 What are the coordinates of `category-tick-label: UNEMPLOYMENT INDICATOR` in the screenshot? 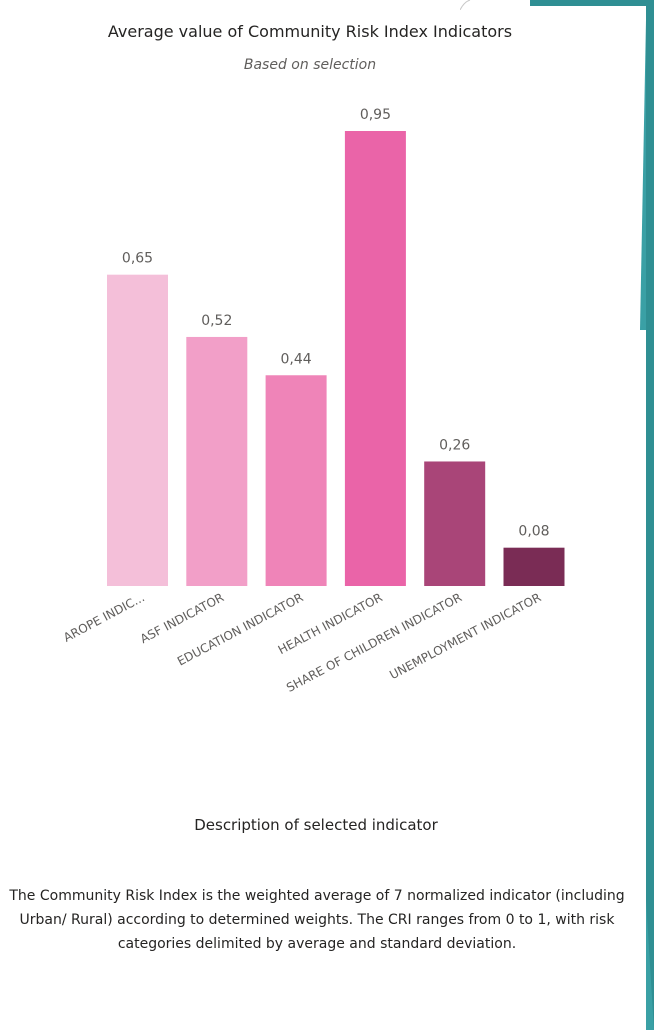 It's located at (465, 636).